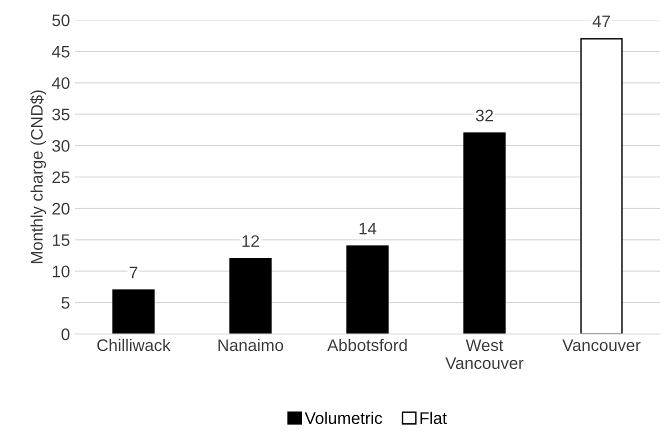 The image size is (671, 441). What do you see at coordinates (343, 418) in the screenshot?
I see `legend-label: Volumetric` at bounding box center [343, 418].